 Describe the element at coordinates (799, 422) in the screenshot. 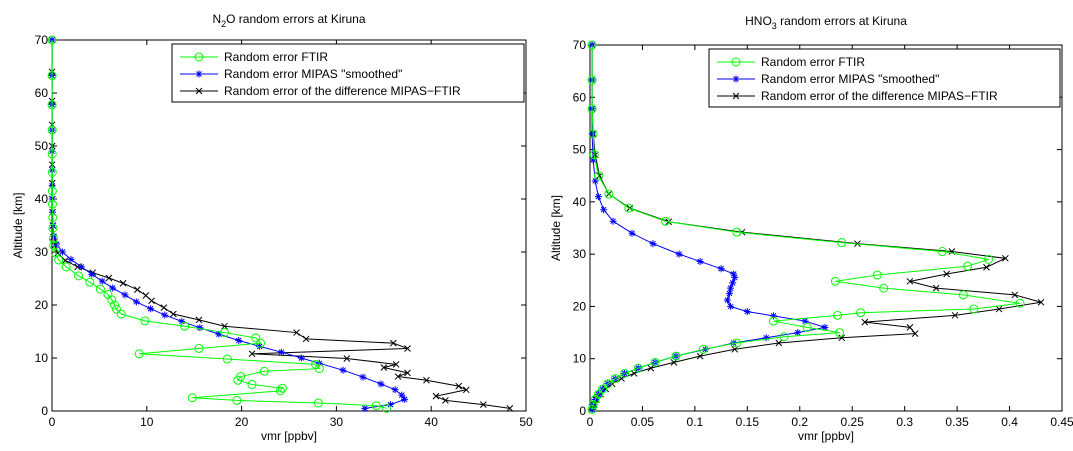

I see `x-tick-label: 0.2` at that location.